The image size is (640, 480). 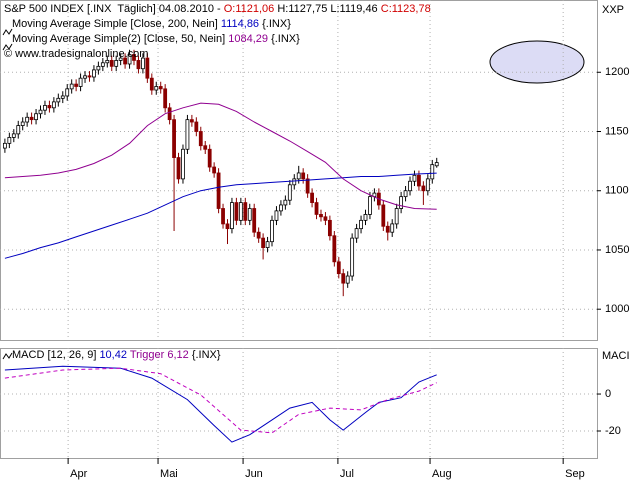 I want to click on legend-name: Trigger, so click(x=147, y=355).